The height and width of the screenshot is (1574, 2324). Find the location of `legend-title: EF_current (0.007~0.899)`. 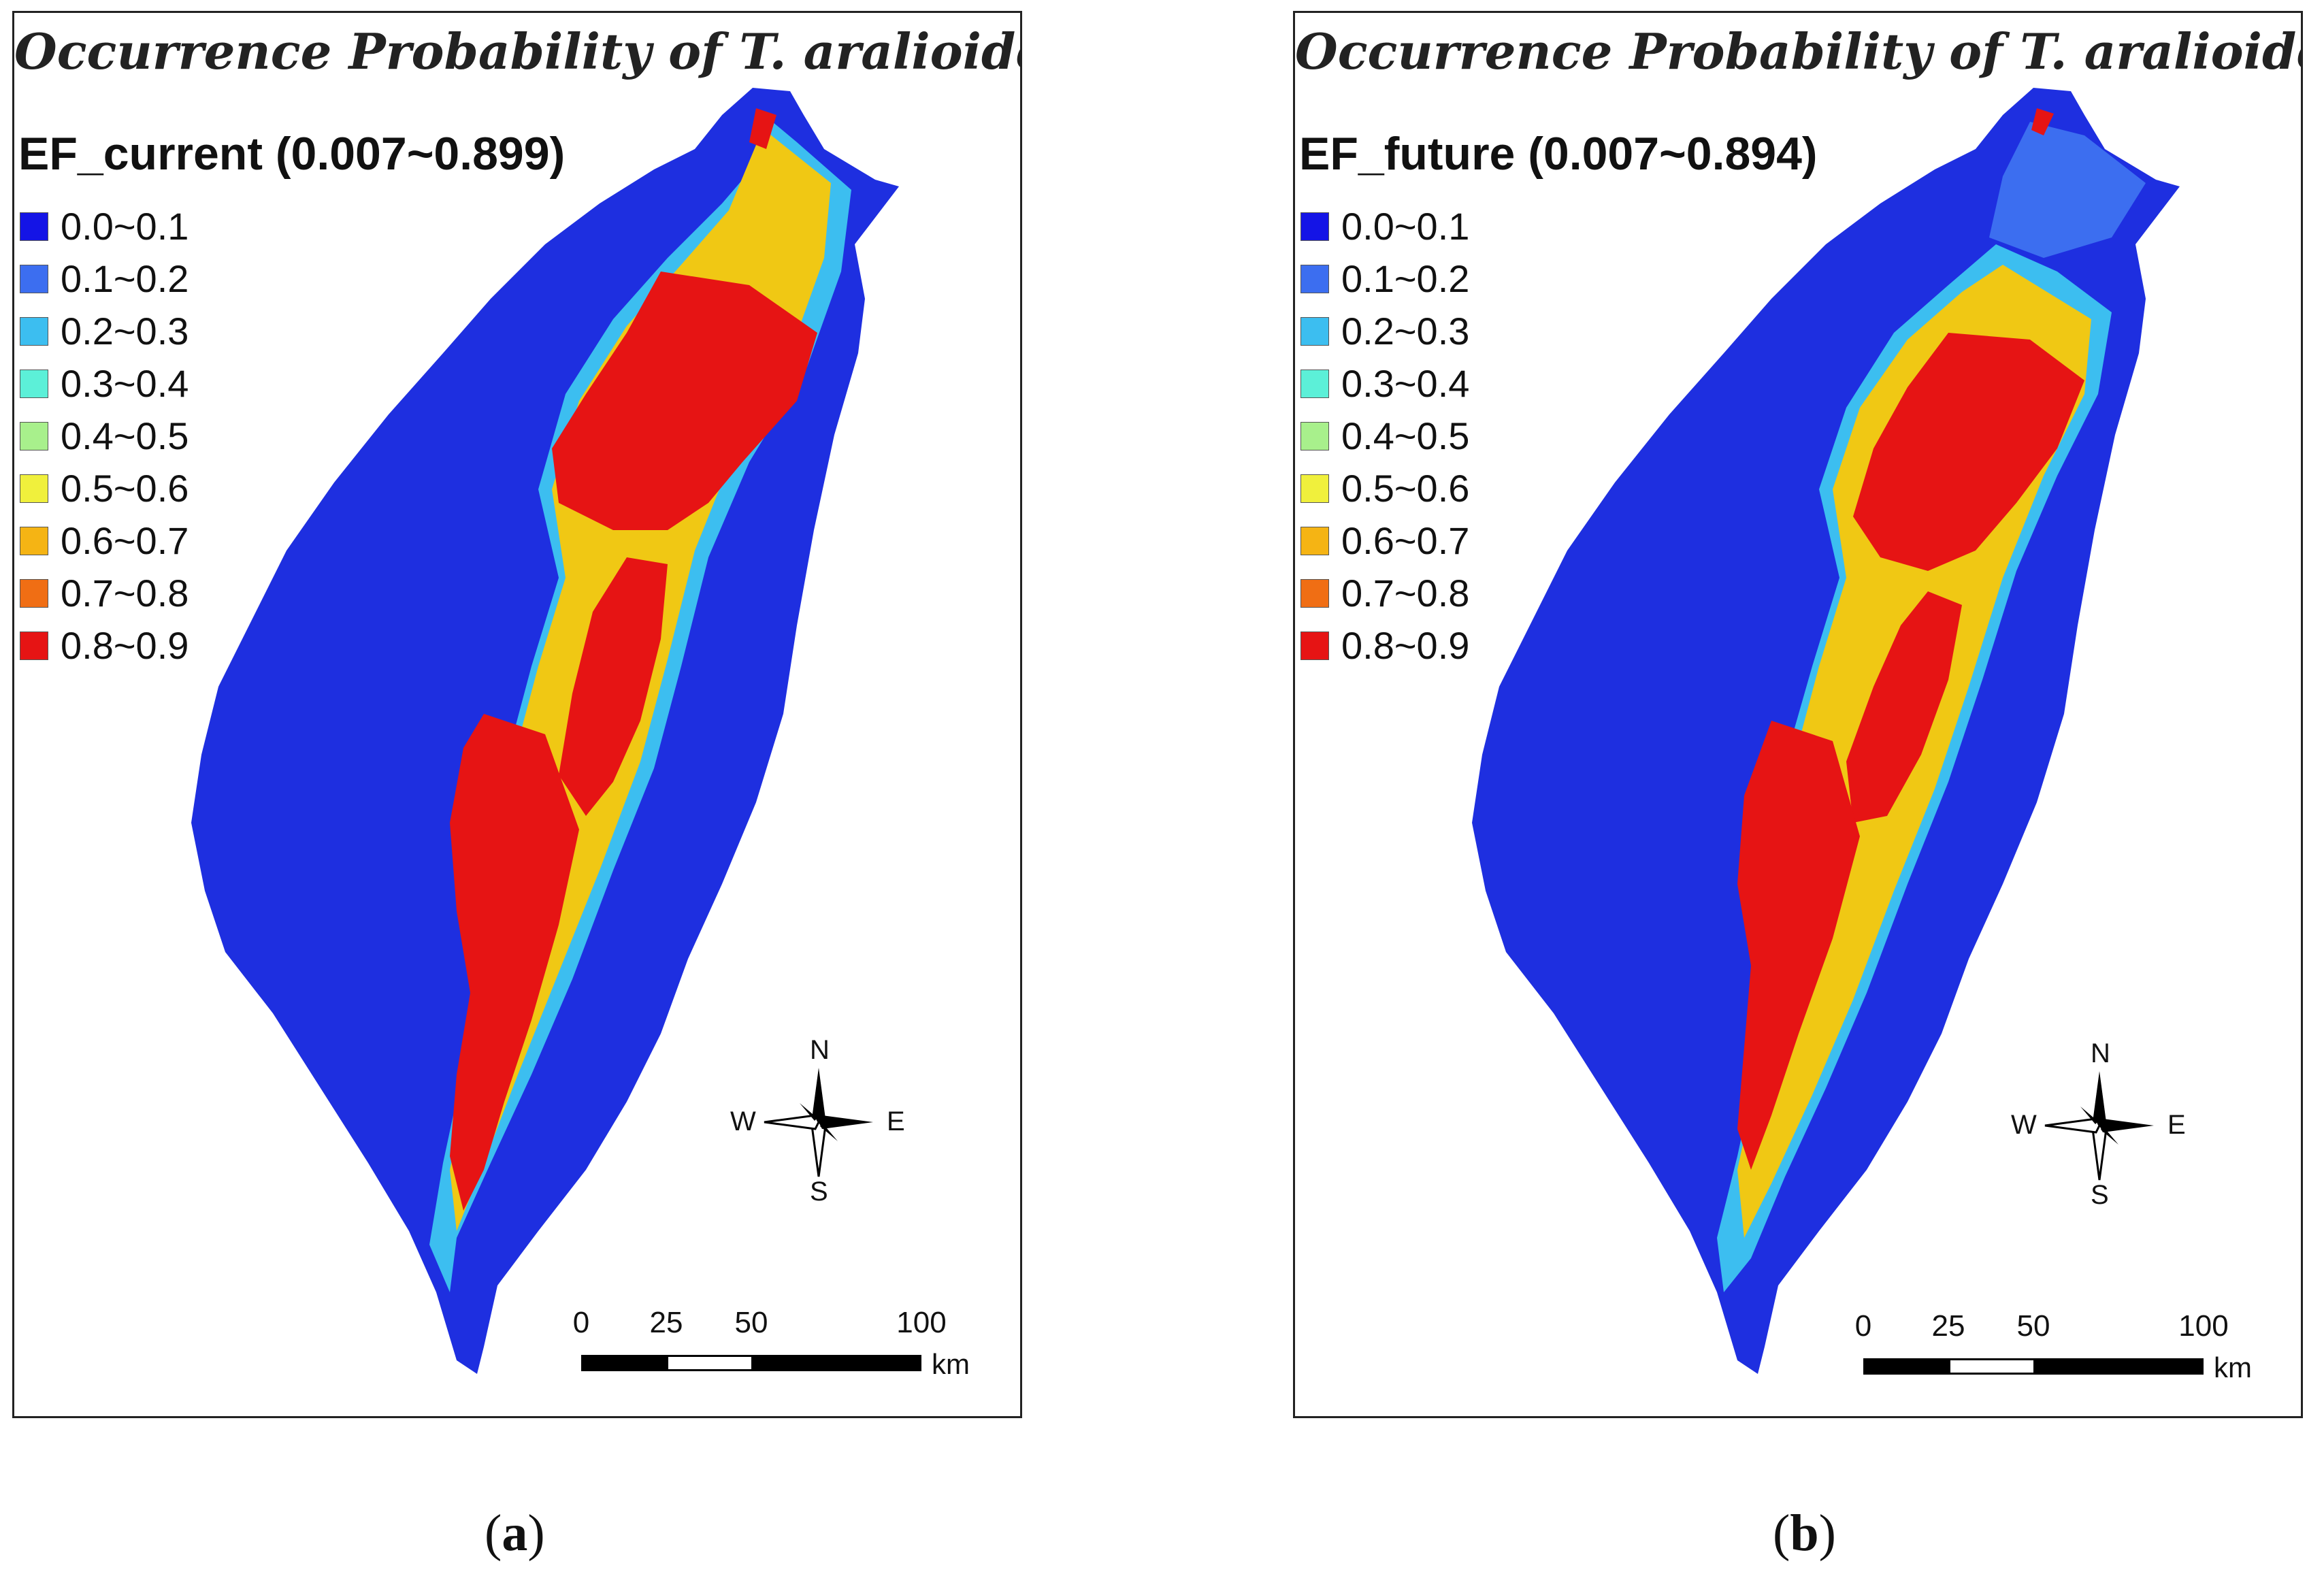

legend-title: EF_current (0.007~0.899) is located at coordinates (292, 154).